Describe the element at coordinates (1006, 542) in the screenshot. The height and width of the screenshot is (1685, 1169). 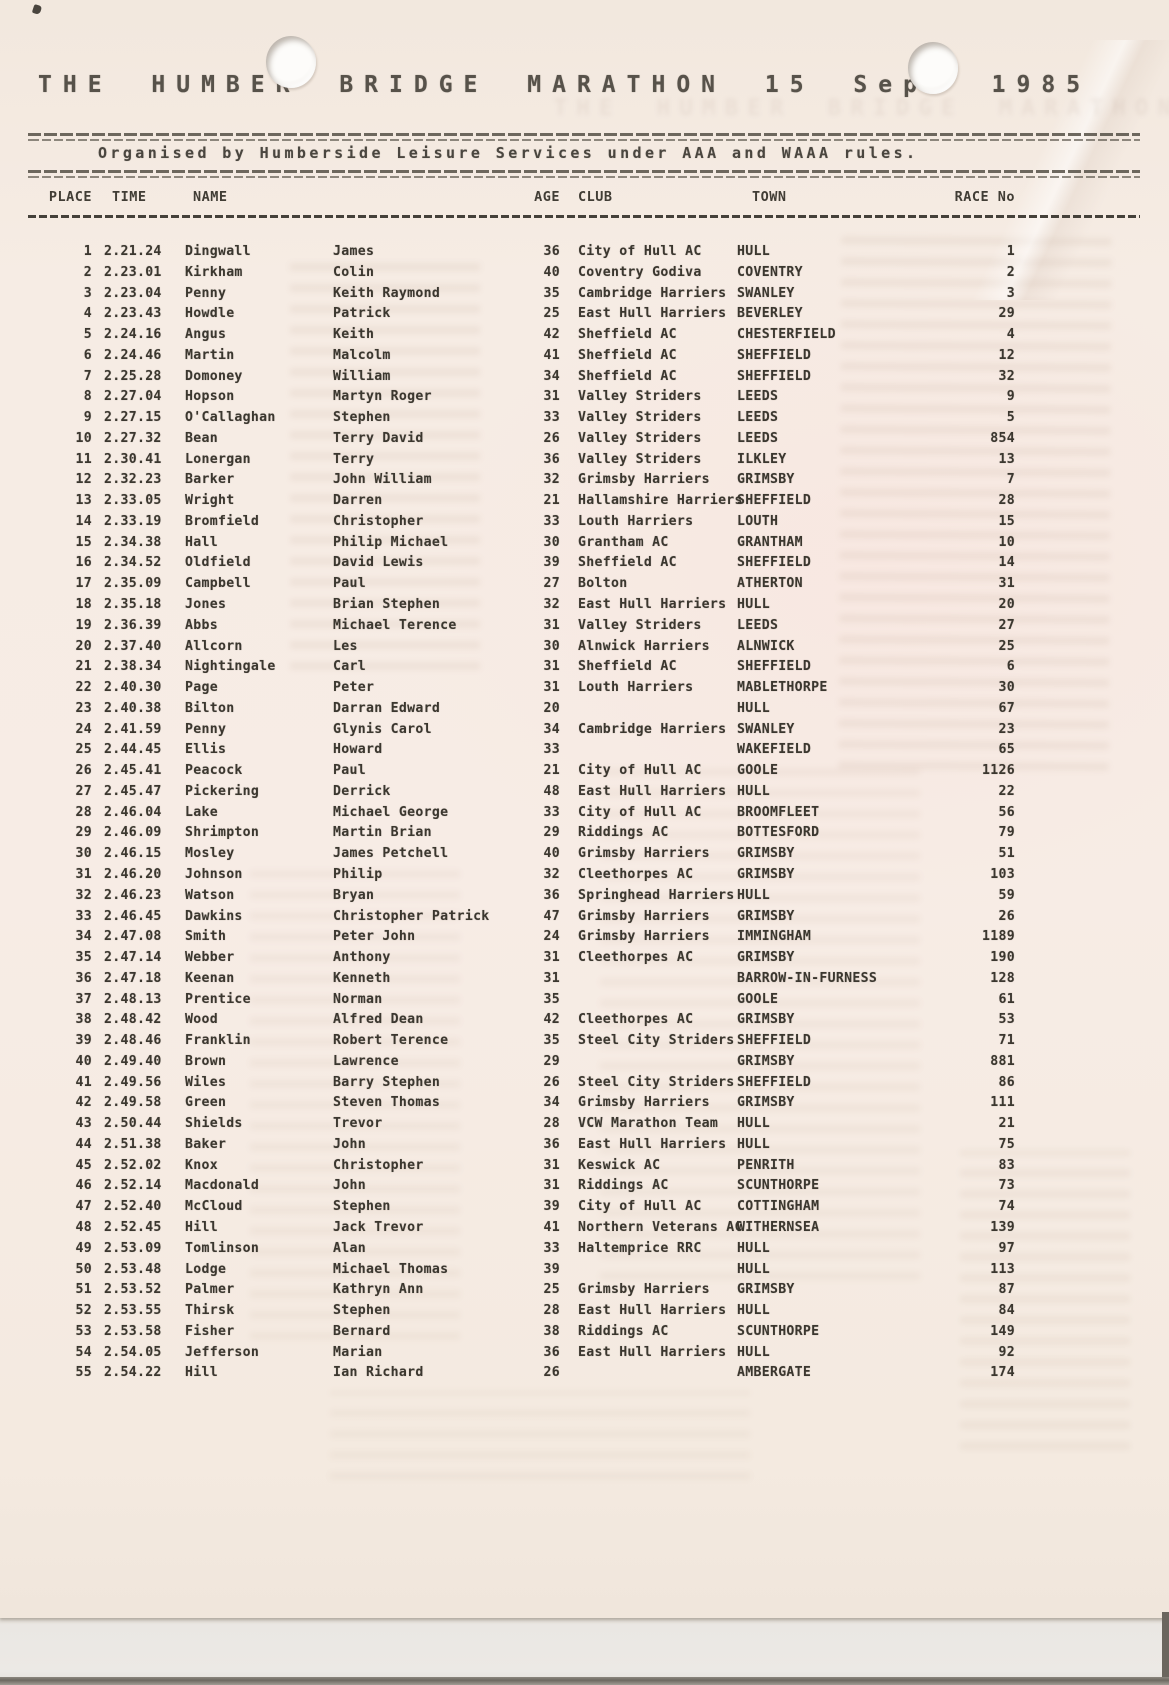
I see `cell-race-no: 10` at that location.